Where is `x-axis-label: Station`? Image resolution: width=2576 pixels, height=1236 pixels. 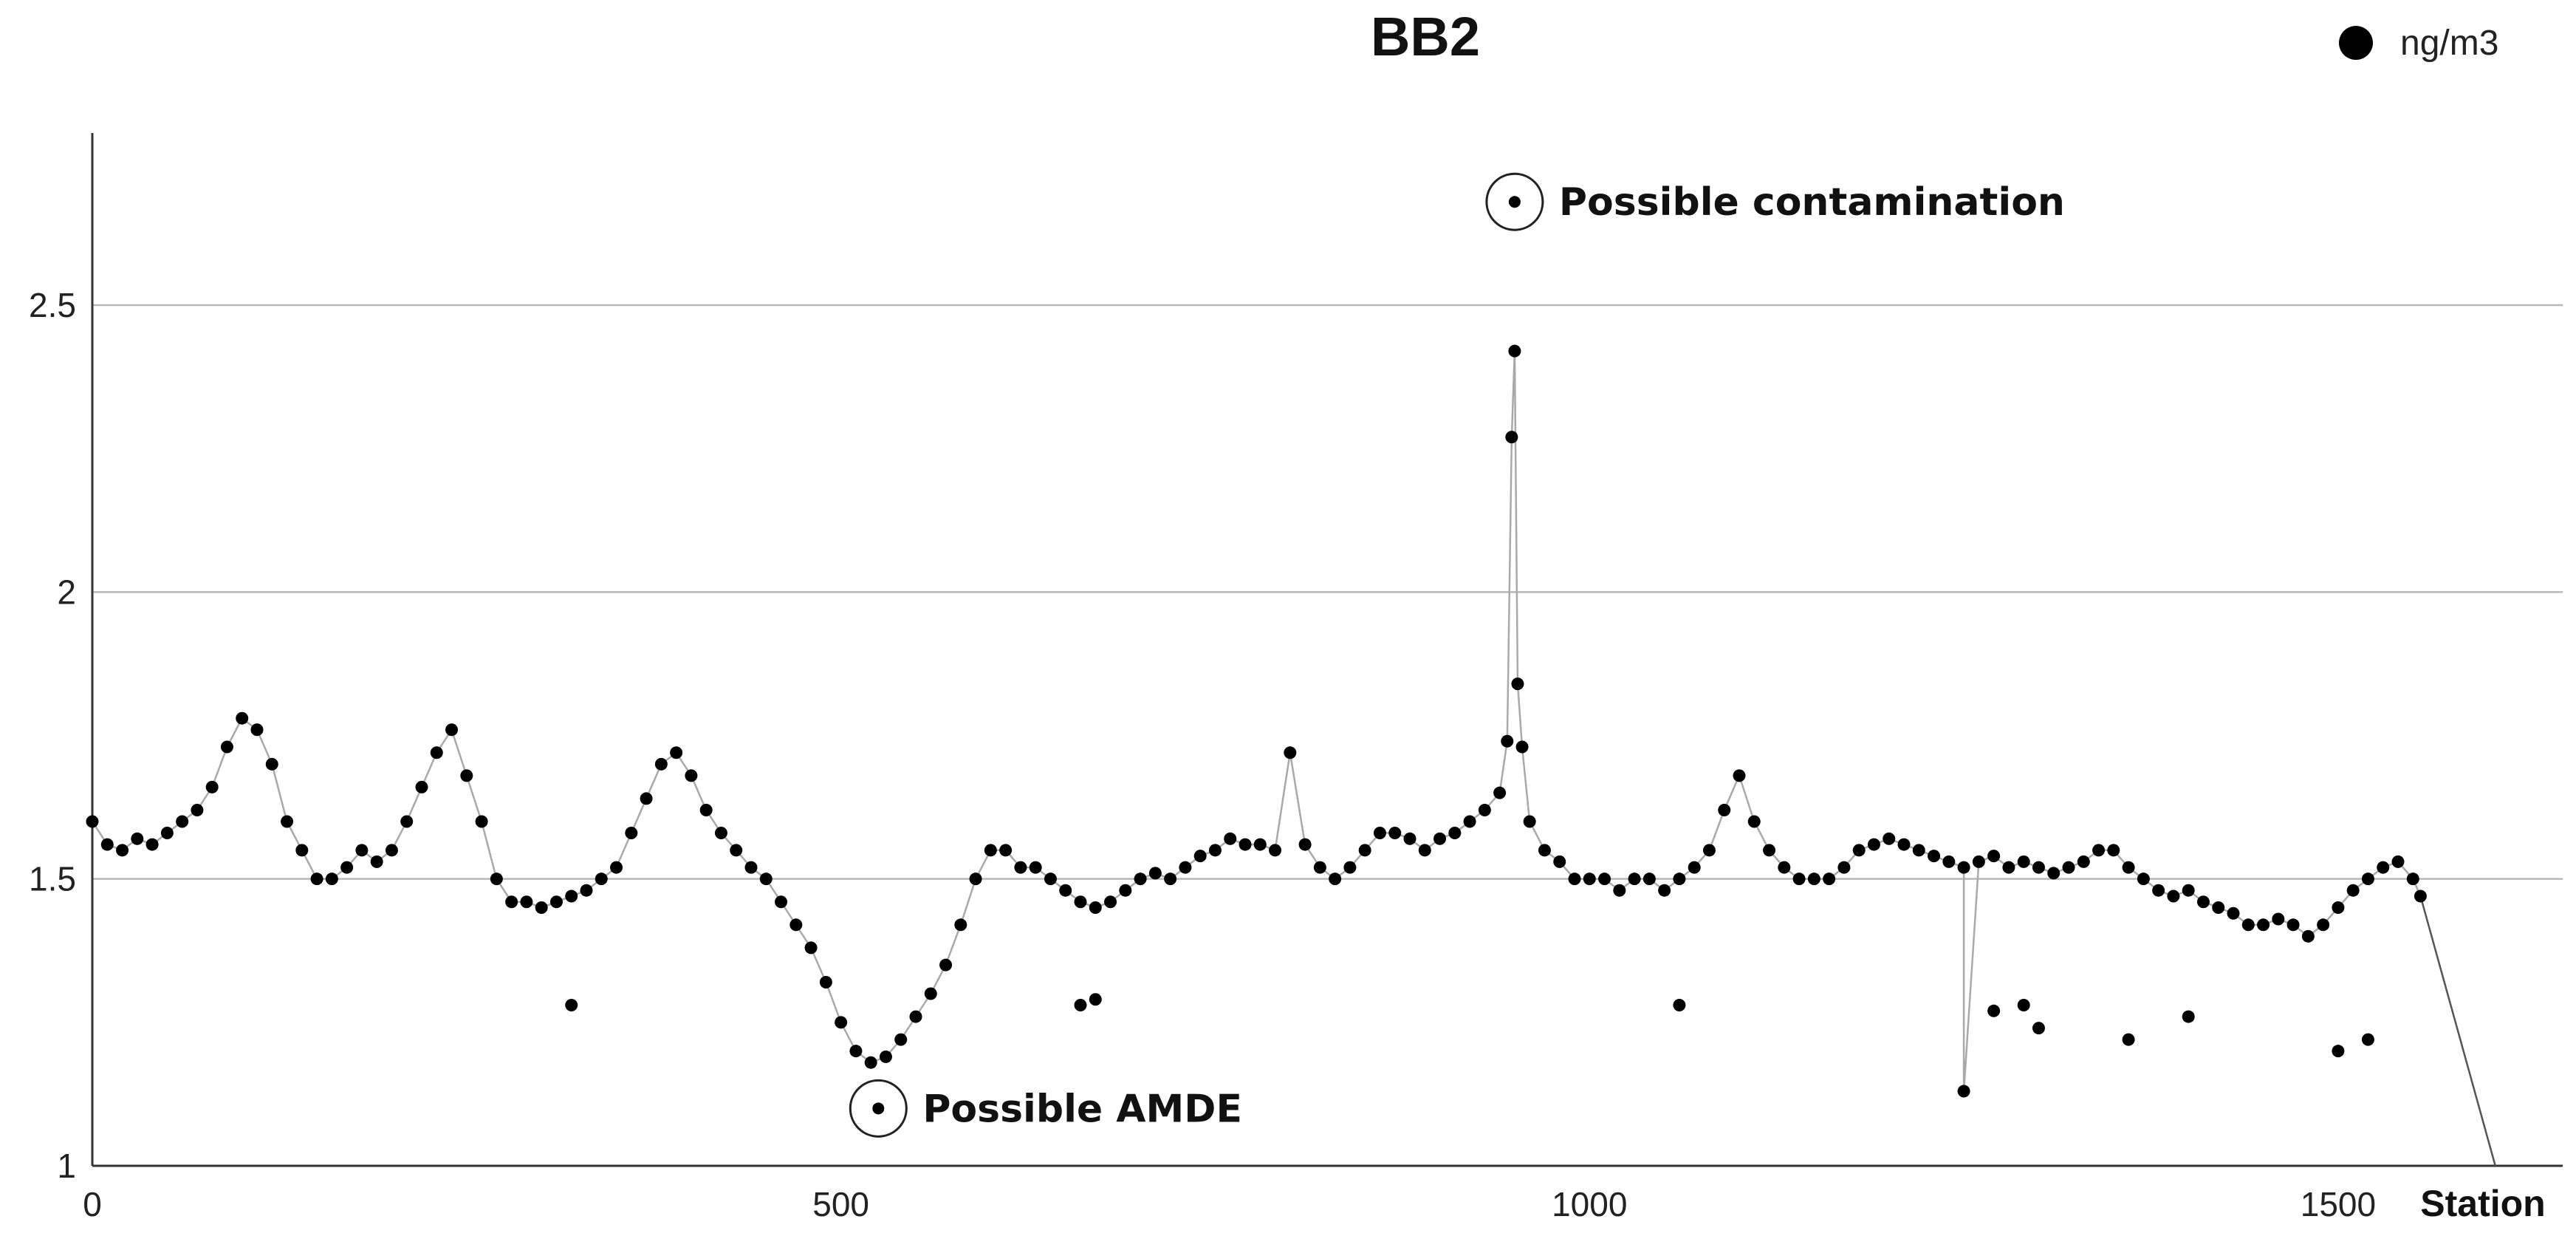
x-axis-label: Station is located at coordinates (2482, 1203).